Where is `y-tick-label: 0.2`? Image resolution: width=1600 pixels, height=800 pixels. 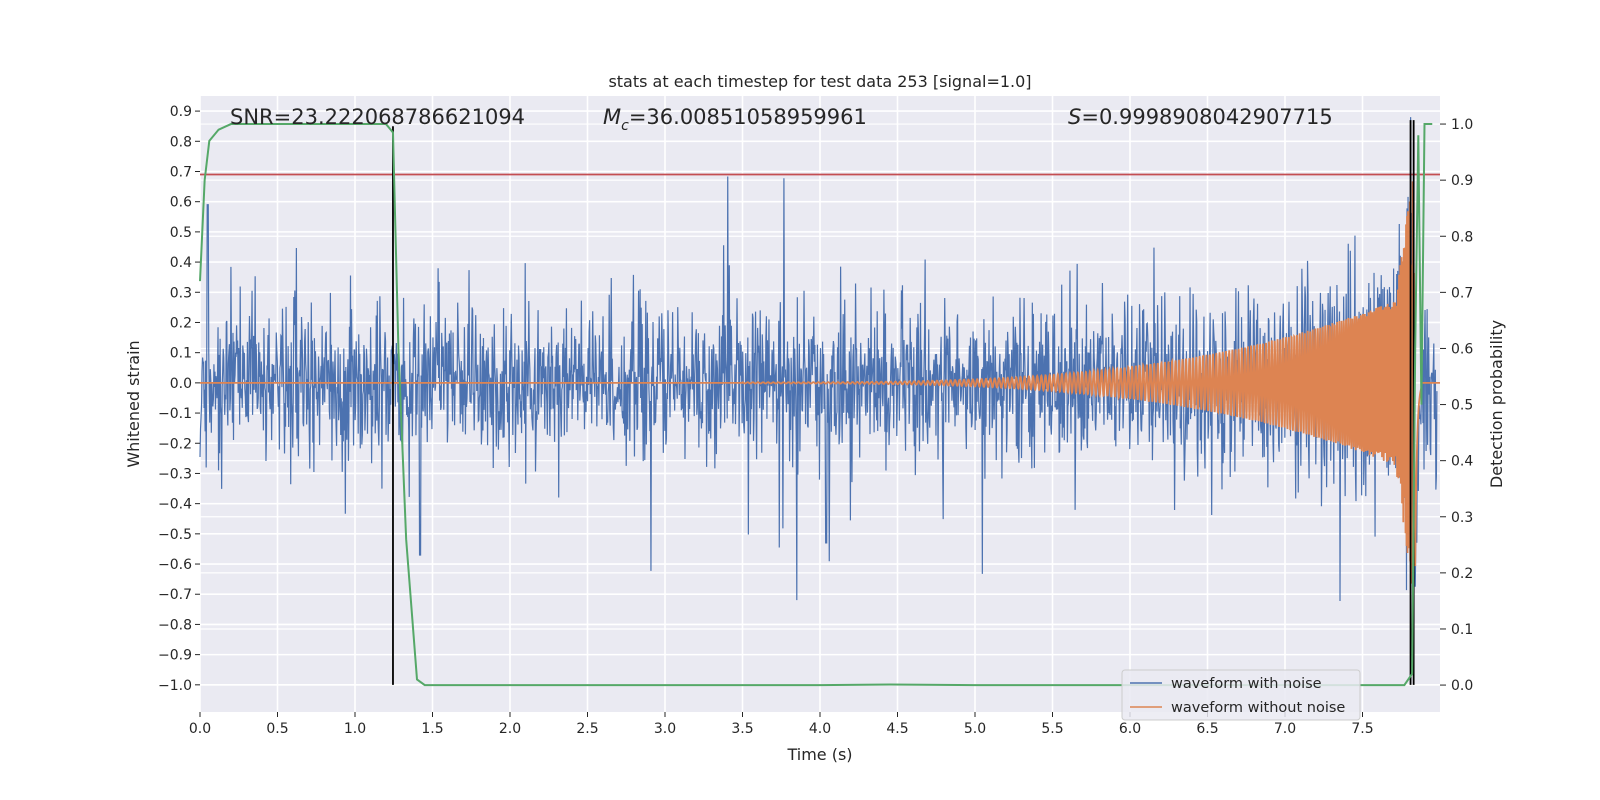 y-tick-label: 0.2 is located at coordinates (181, 323).